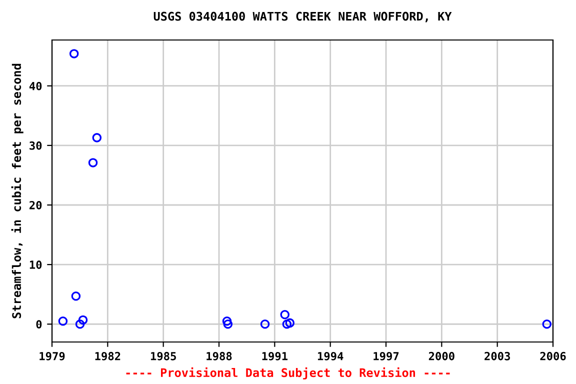 Image resolution: width=576 pixels, height=384 pixels. I want to click on y-axis-title: Streamflow, in cubic feet per second, so click(17, 191).